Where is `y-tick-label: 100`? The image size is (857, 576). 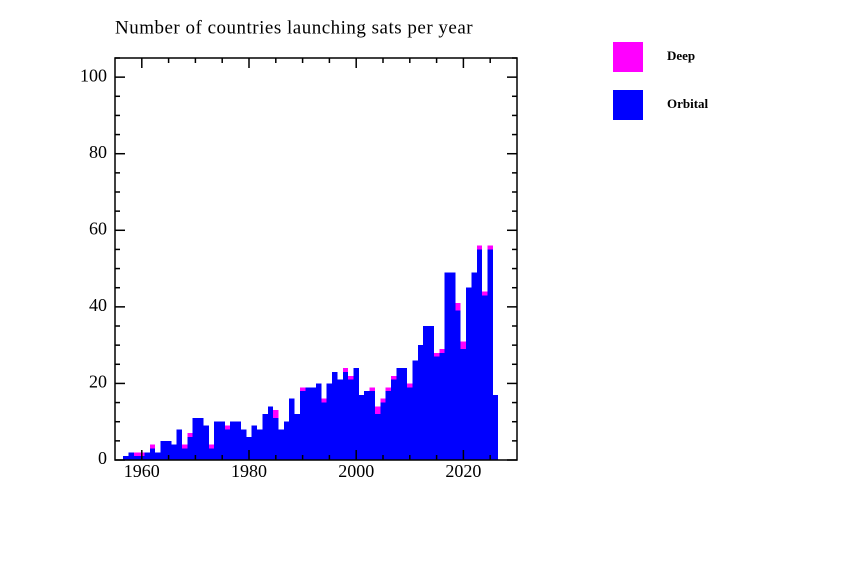 y-tick-label: 100 is located at coordinates (93, 75).